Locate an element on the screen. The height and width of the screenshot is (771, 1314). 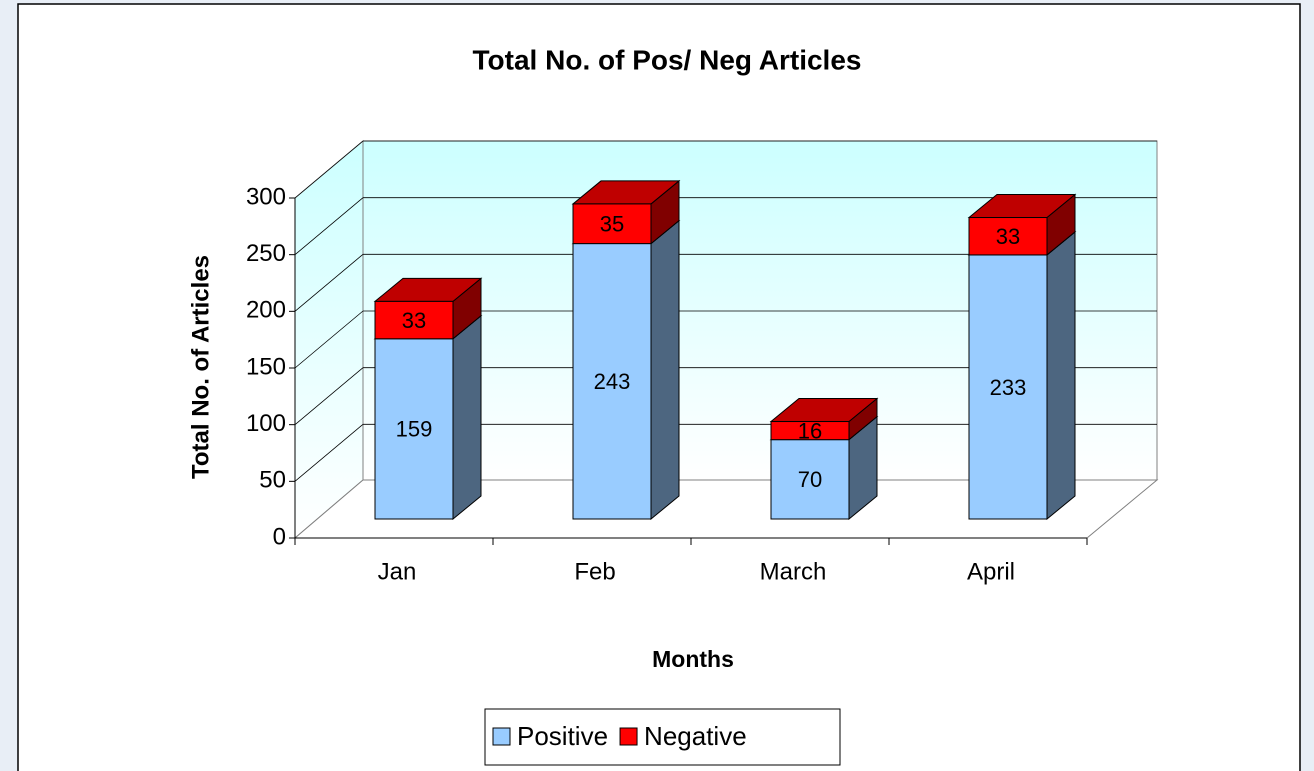
y-tick-label: 50 is located at coordinates (272, 480).